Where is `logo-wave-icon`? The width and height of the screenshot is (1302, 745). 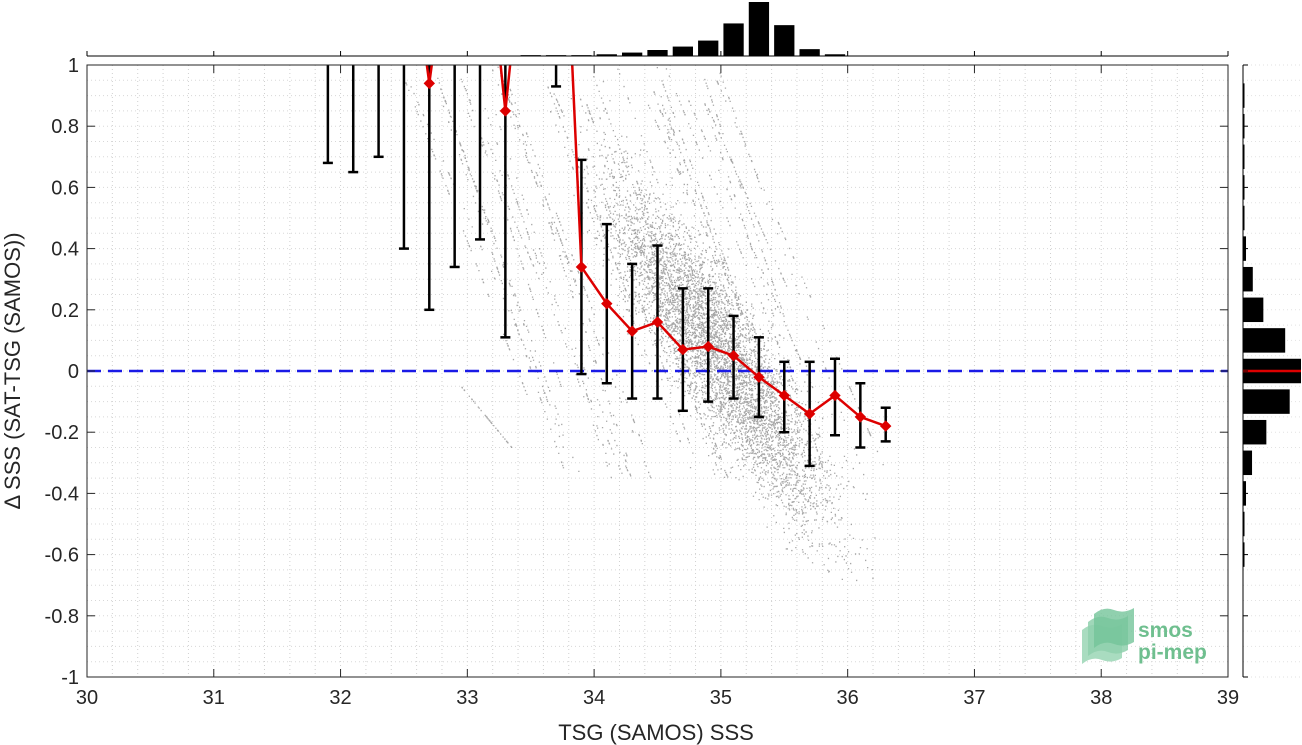 logo-wave-icon is located at coordinates (1108, 636).